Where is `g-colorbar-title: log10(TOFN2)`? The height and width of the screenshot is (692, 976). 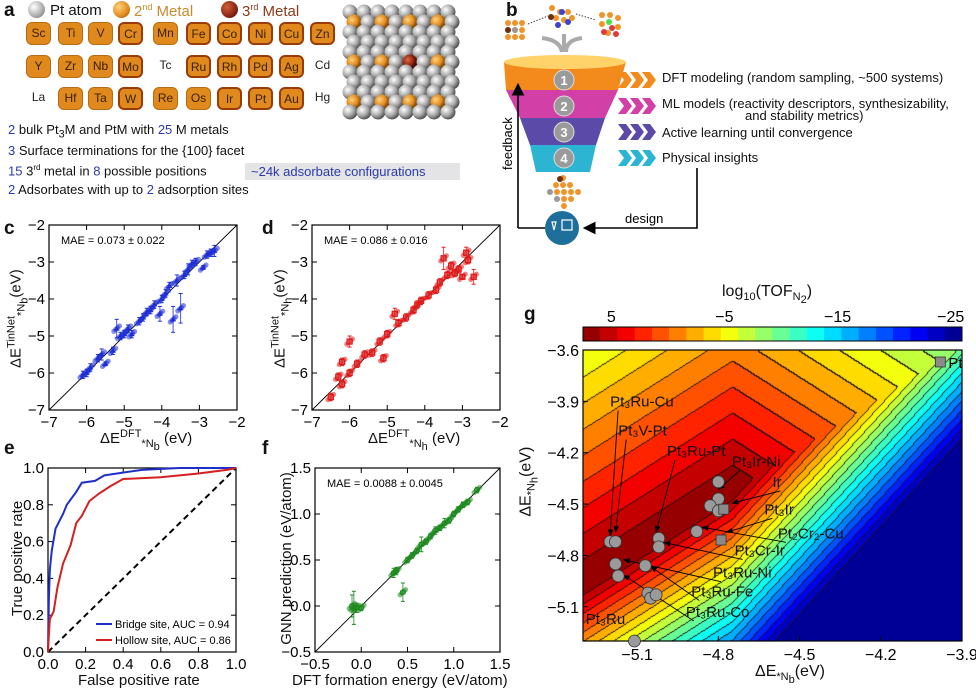 g-colorbar-title: log10(TOFN2) is located at coordinates (767, 295).